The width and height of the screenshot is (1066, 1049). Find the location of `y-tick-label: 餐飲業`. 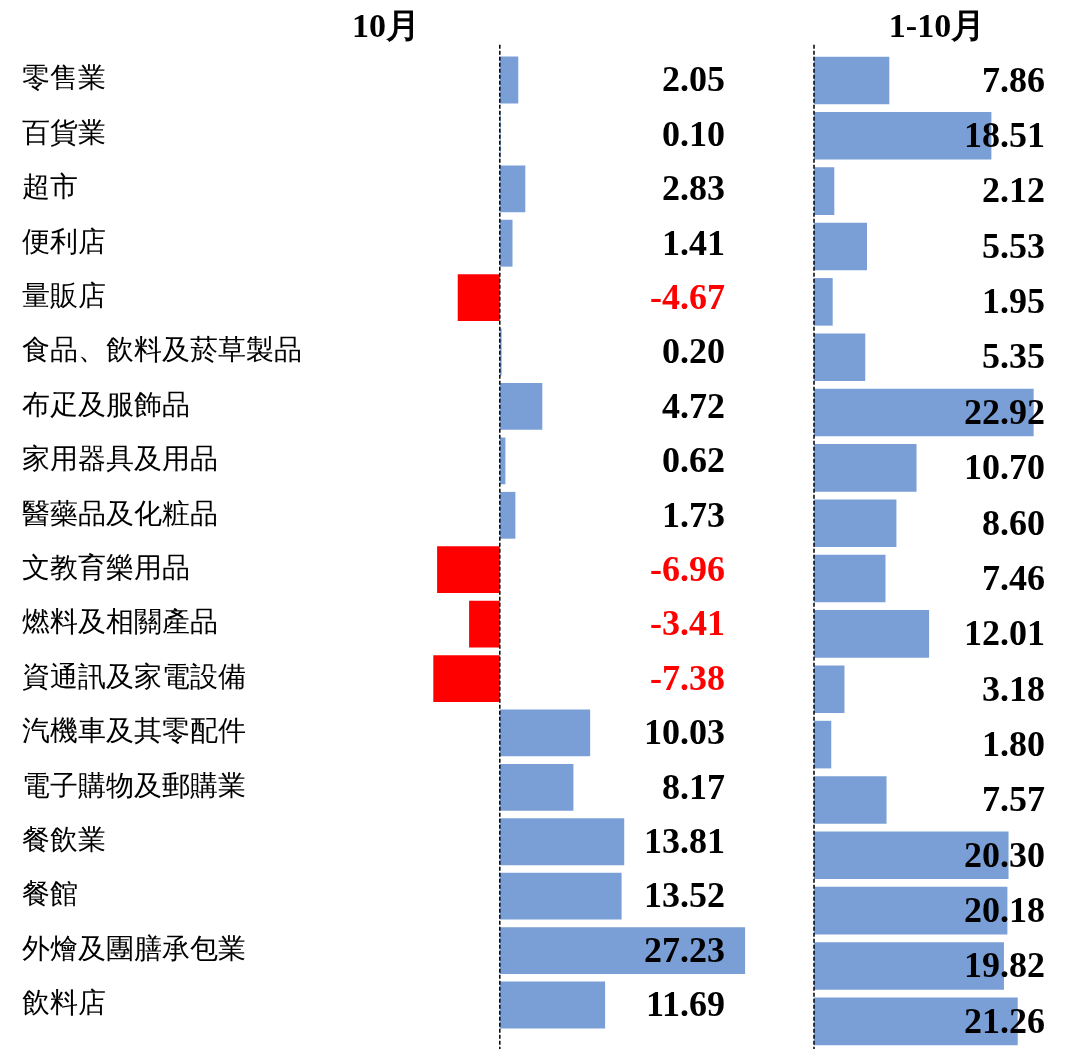

y-tick-label: 餐飲業 is located at coordinates (64, 840).